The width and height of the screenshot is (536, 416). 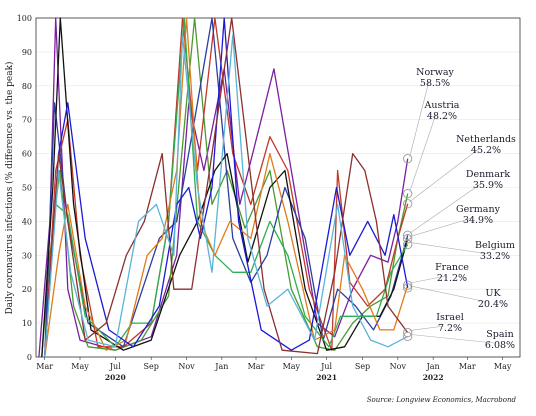 I want to click on x-year-label: 2020, so click(x=115, y=377).